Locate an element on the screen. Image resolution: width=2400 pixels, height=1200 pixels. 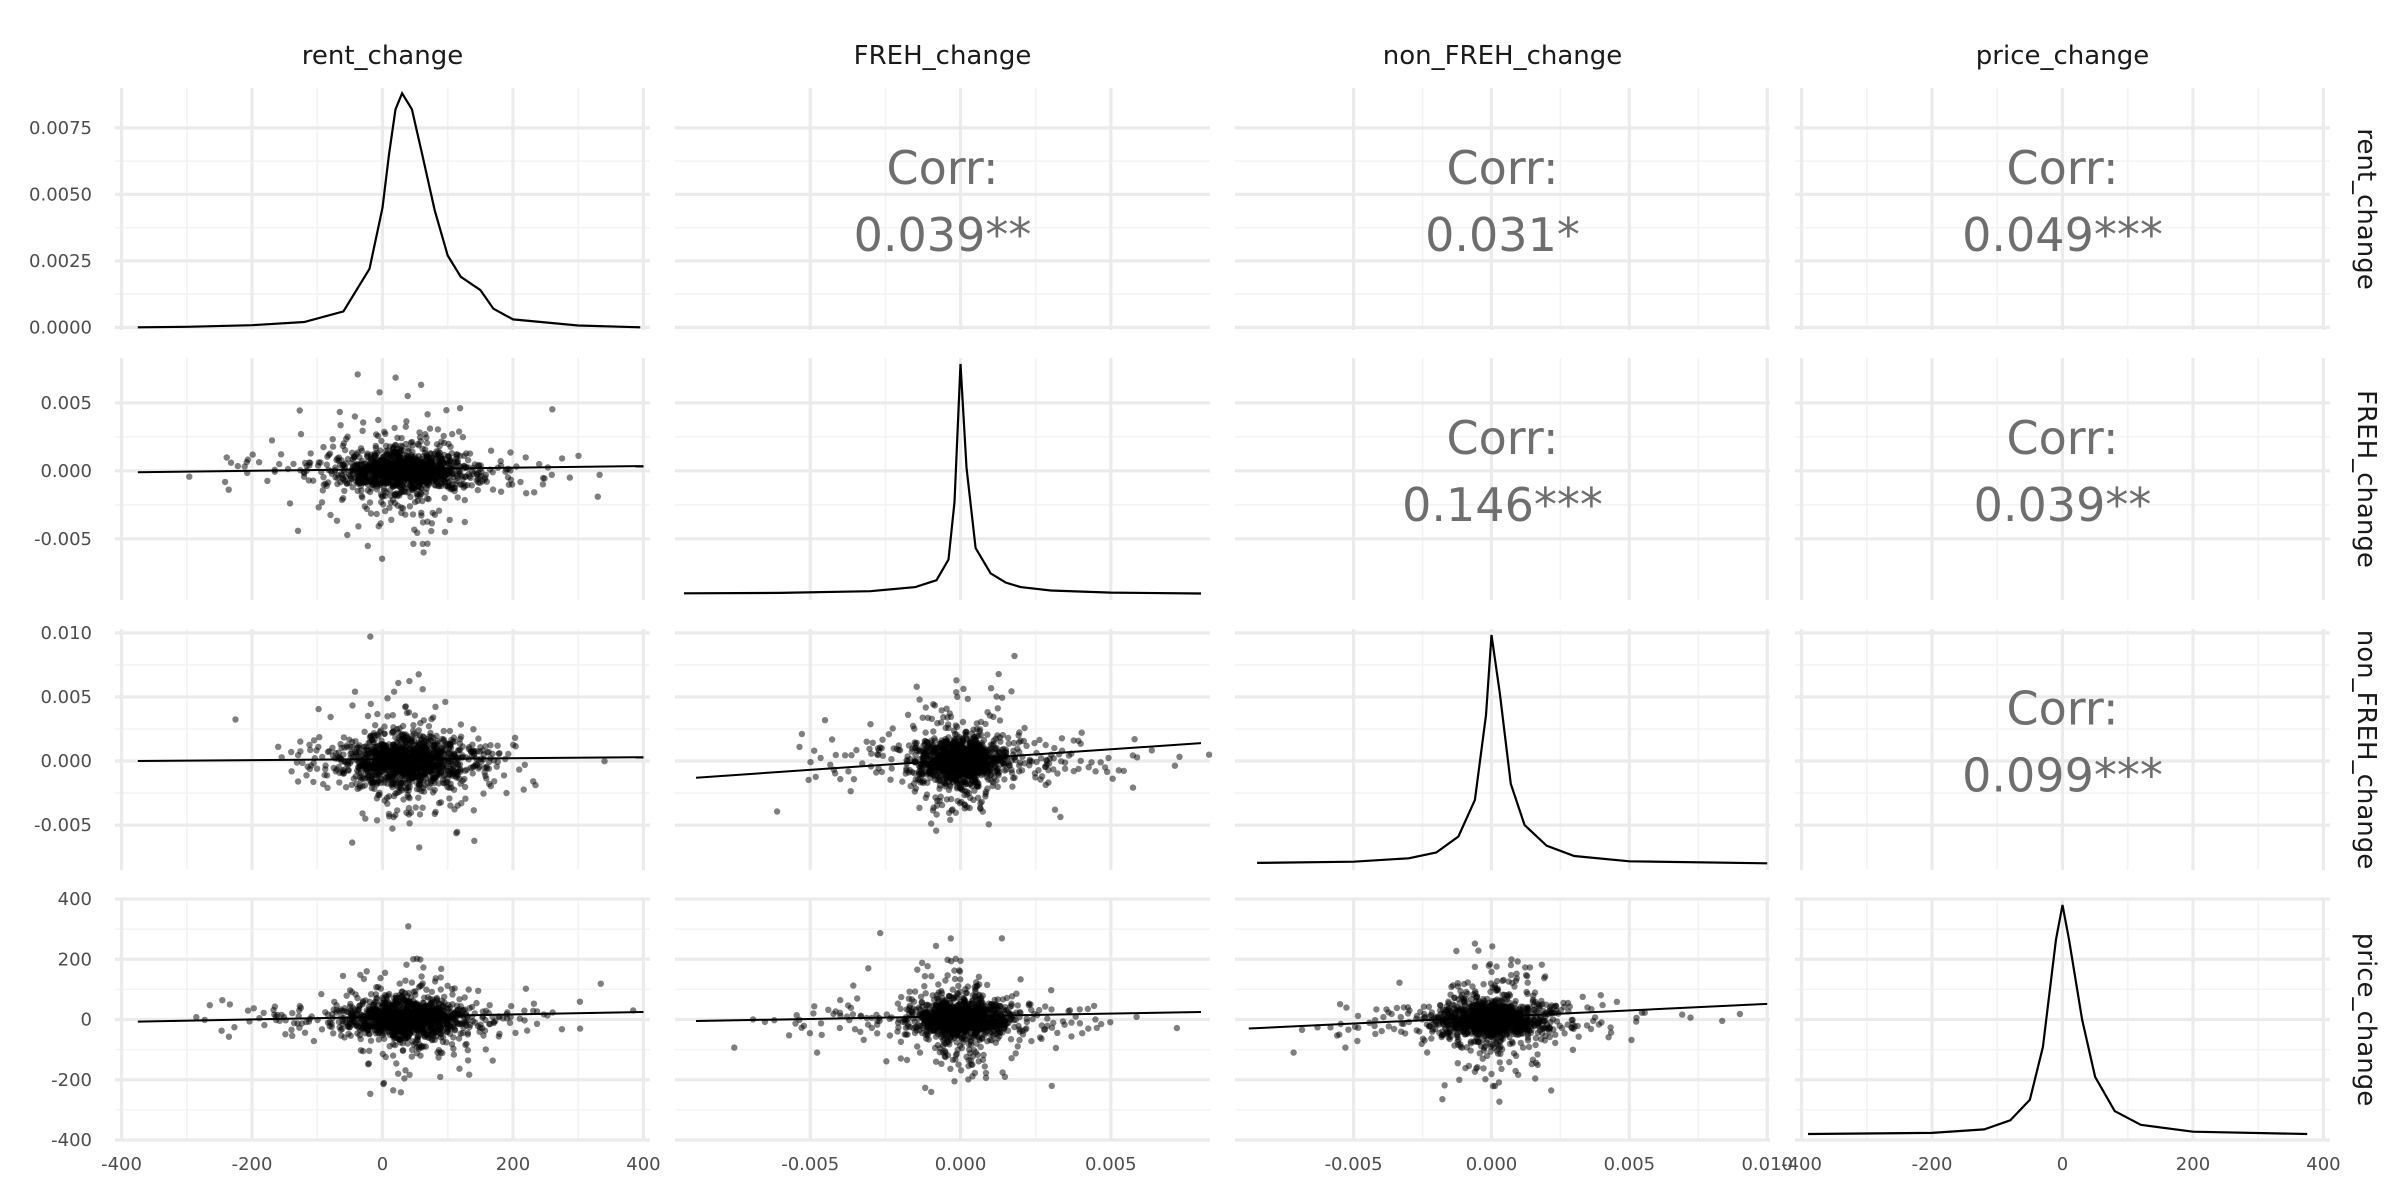
panel-r0-c0 is located at coordinates (382, 209).